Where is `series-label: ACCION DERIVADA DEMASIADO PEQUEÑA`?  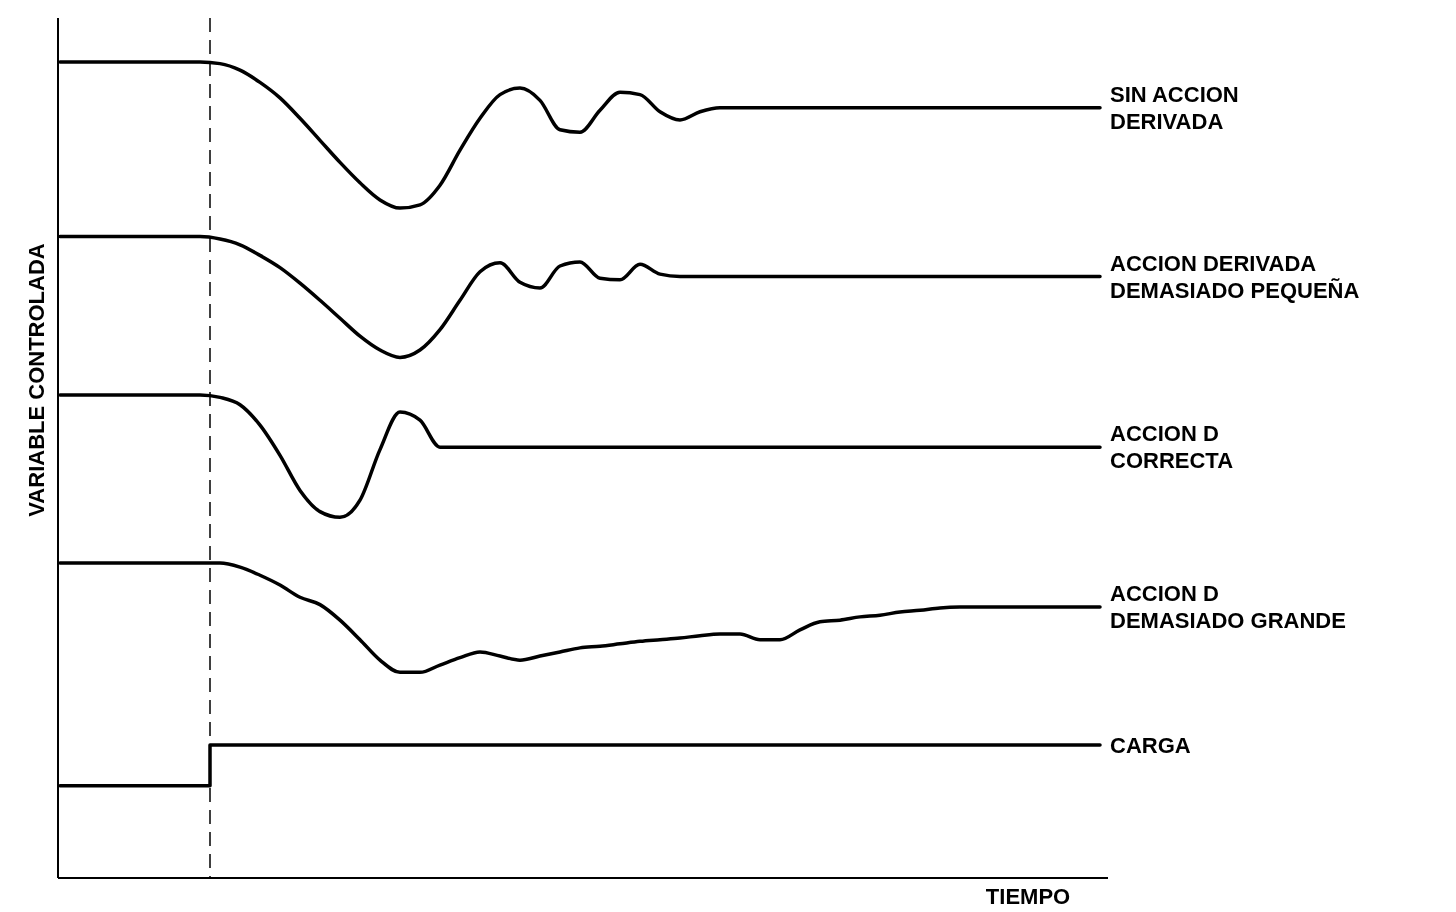 series-label: ACCION DERIVADA DEMASIADO PEQUEÑA is located at coordinates (1235, 276).